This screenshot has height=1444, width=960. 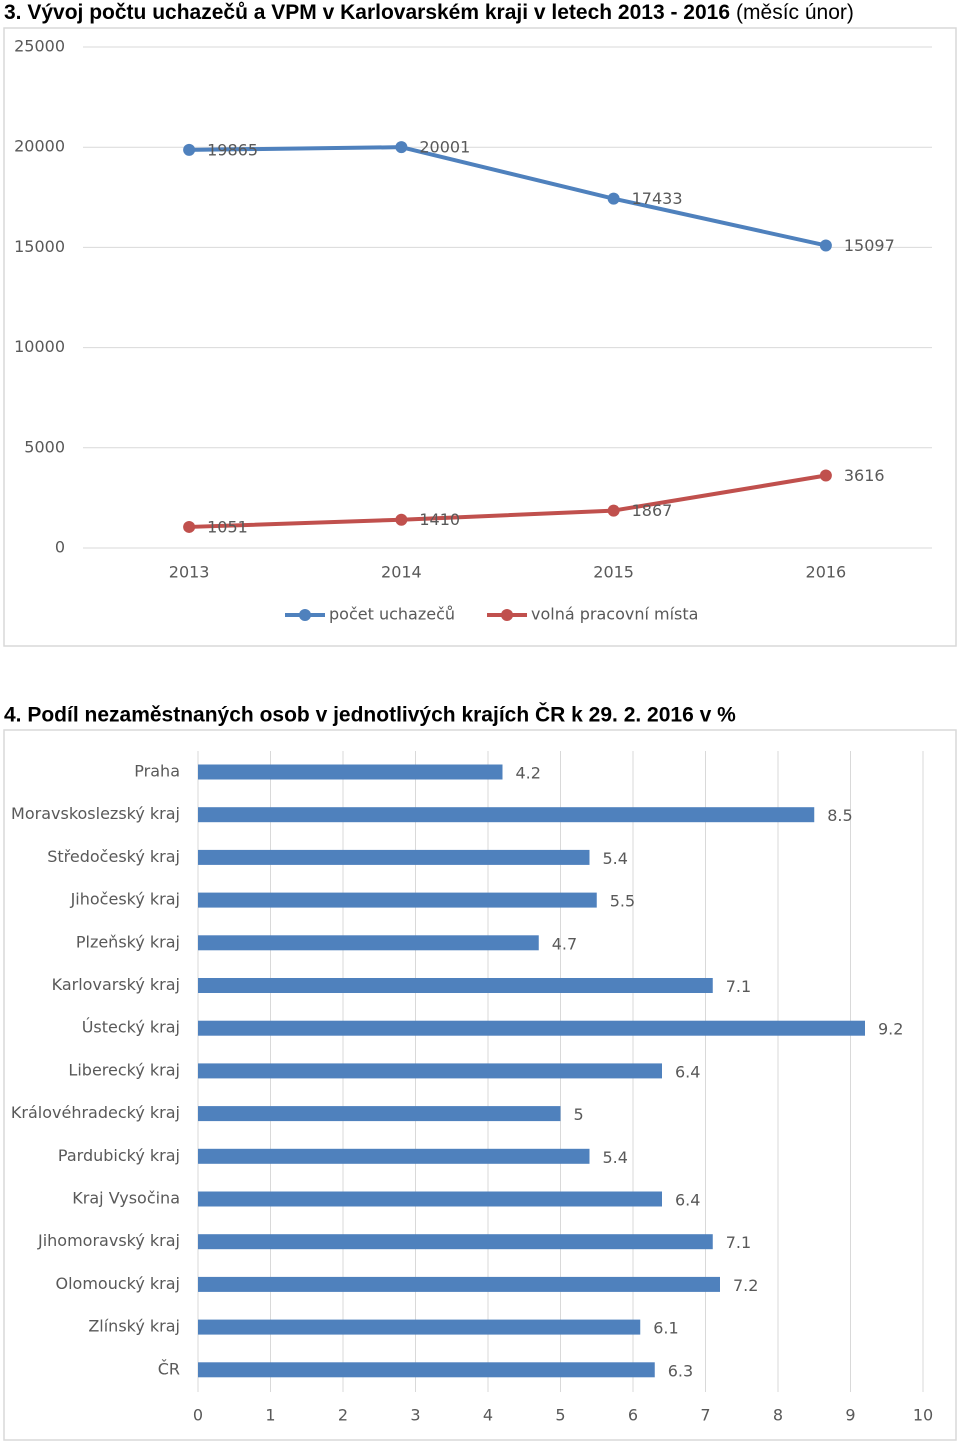 I want to click on data-label: 1410, so click(x=439, y=519).